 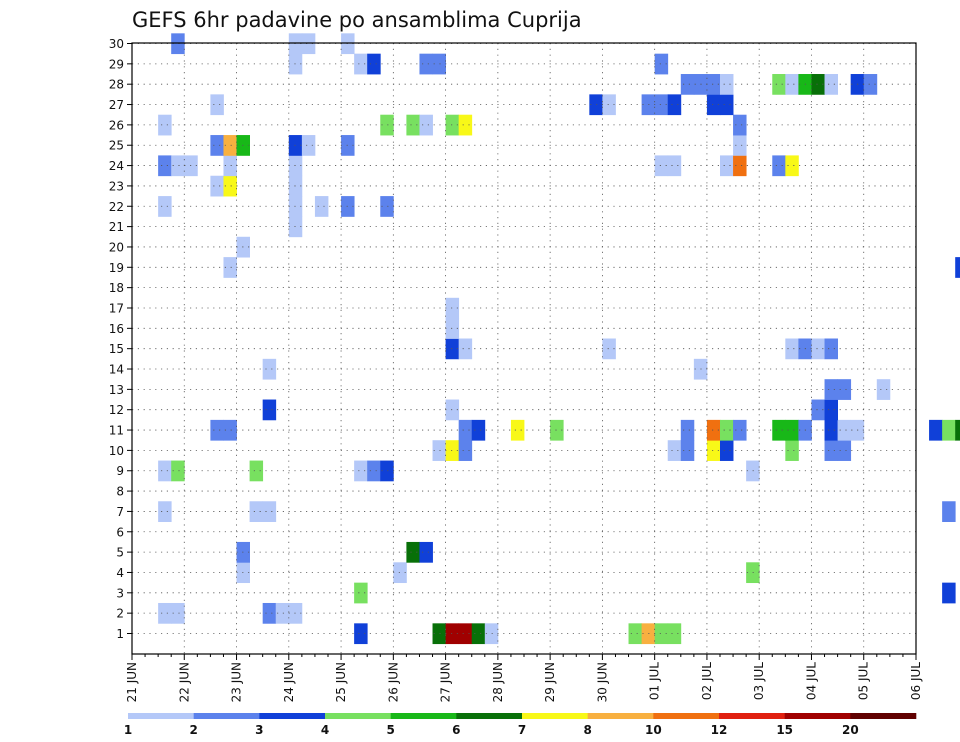 I want to click on colorbar-label: 2, so click(x=193, y=730).